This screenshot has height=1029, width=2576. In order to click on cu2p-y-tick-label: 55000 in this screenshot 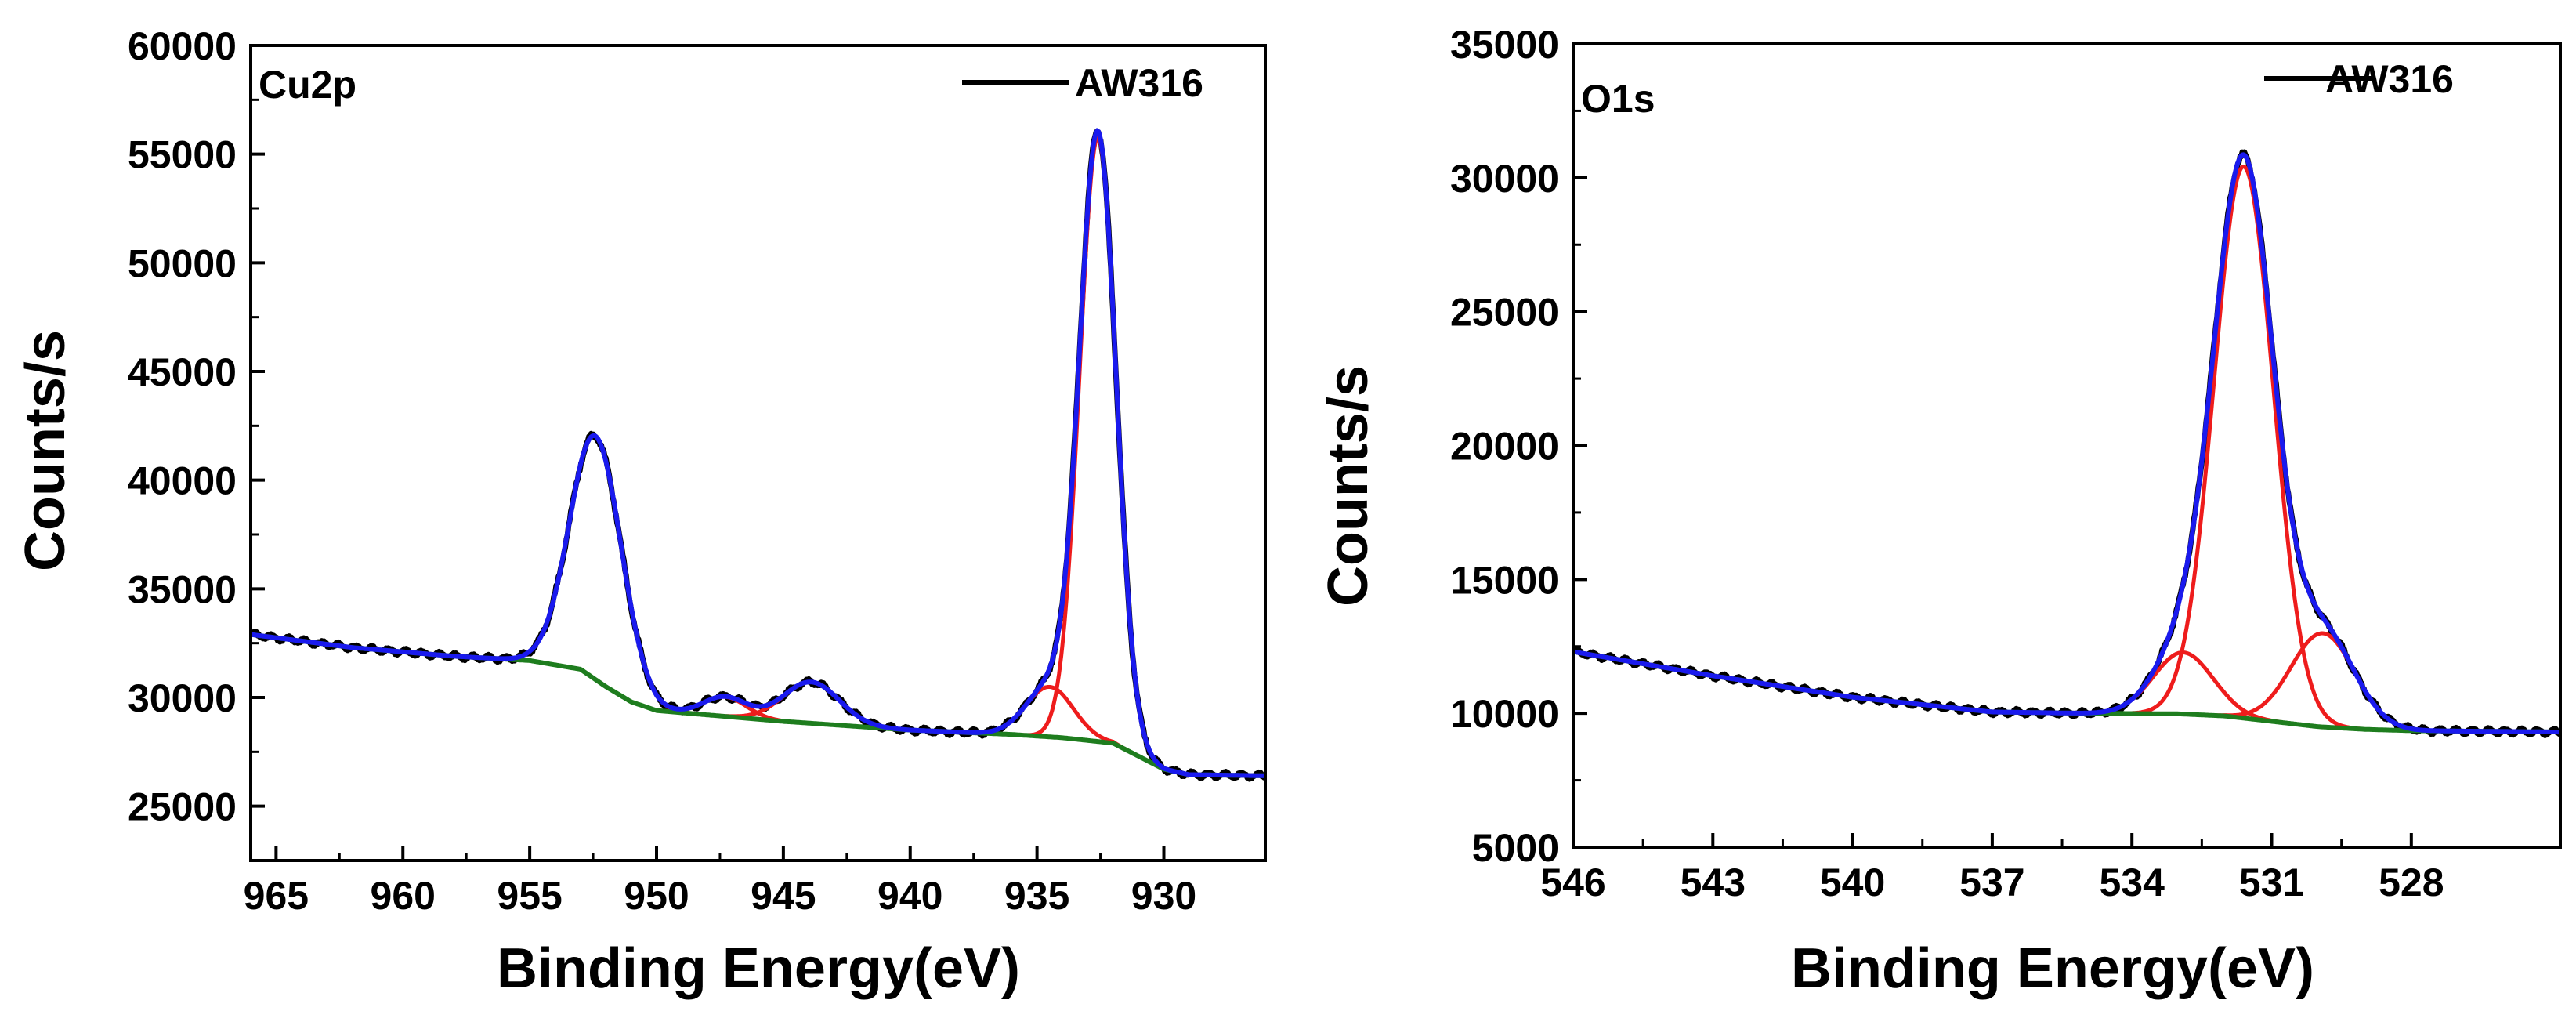, I will do `click(183, 155)`.